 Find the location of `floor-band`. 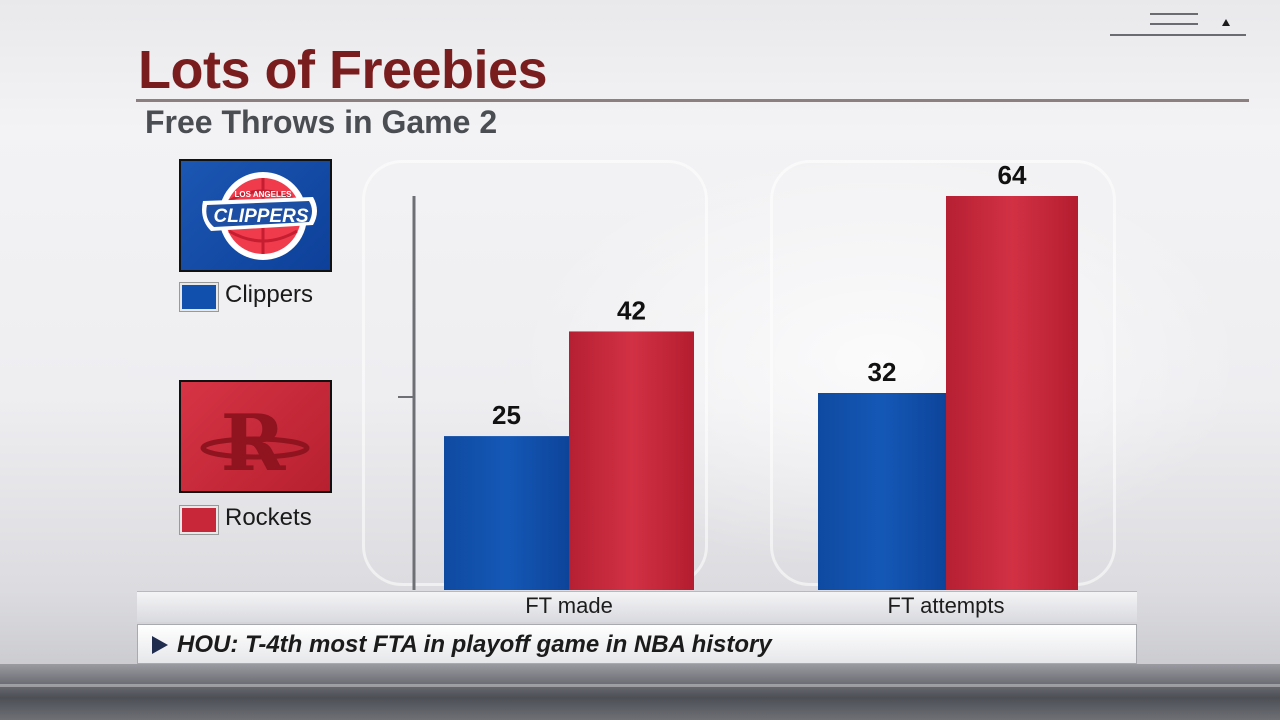

floor-band is located at coordinates (640, 692).